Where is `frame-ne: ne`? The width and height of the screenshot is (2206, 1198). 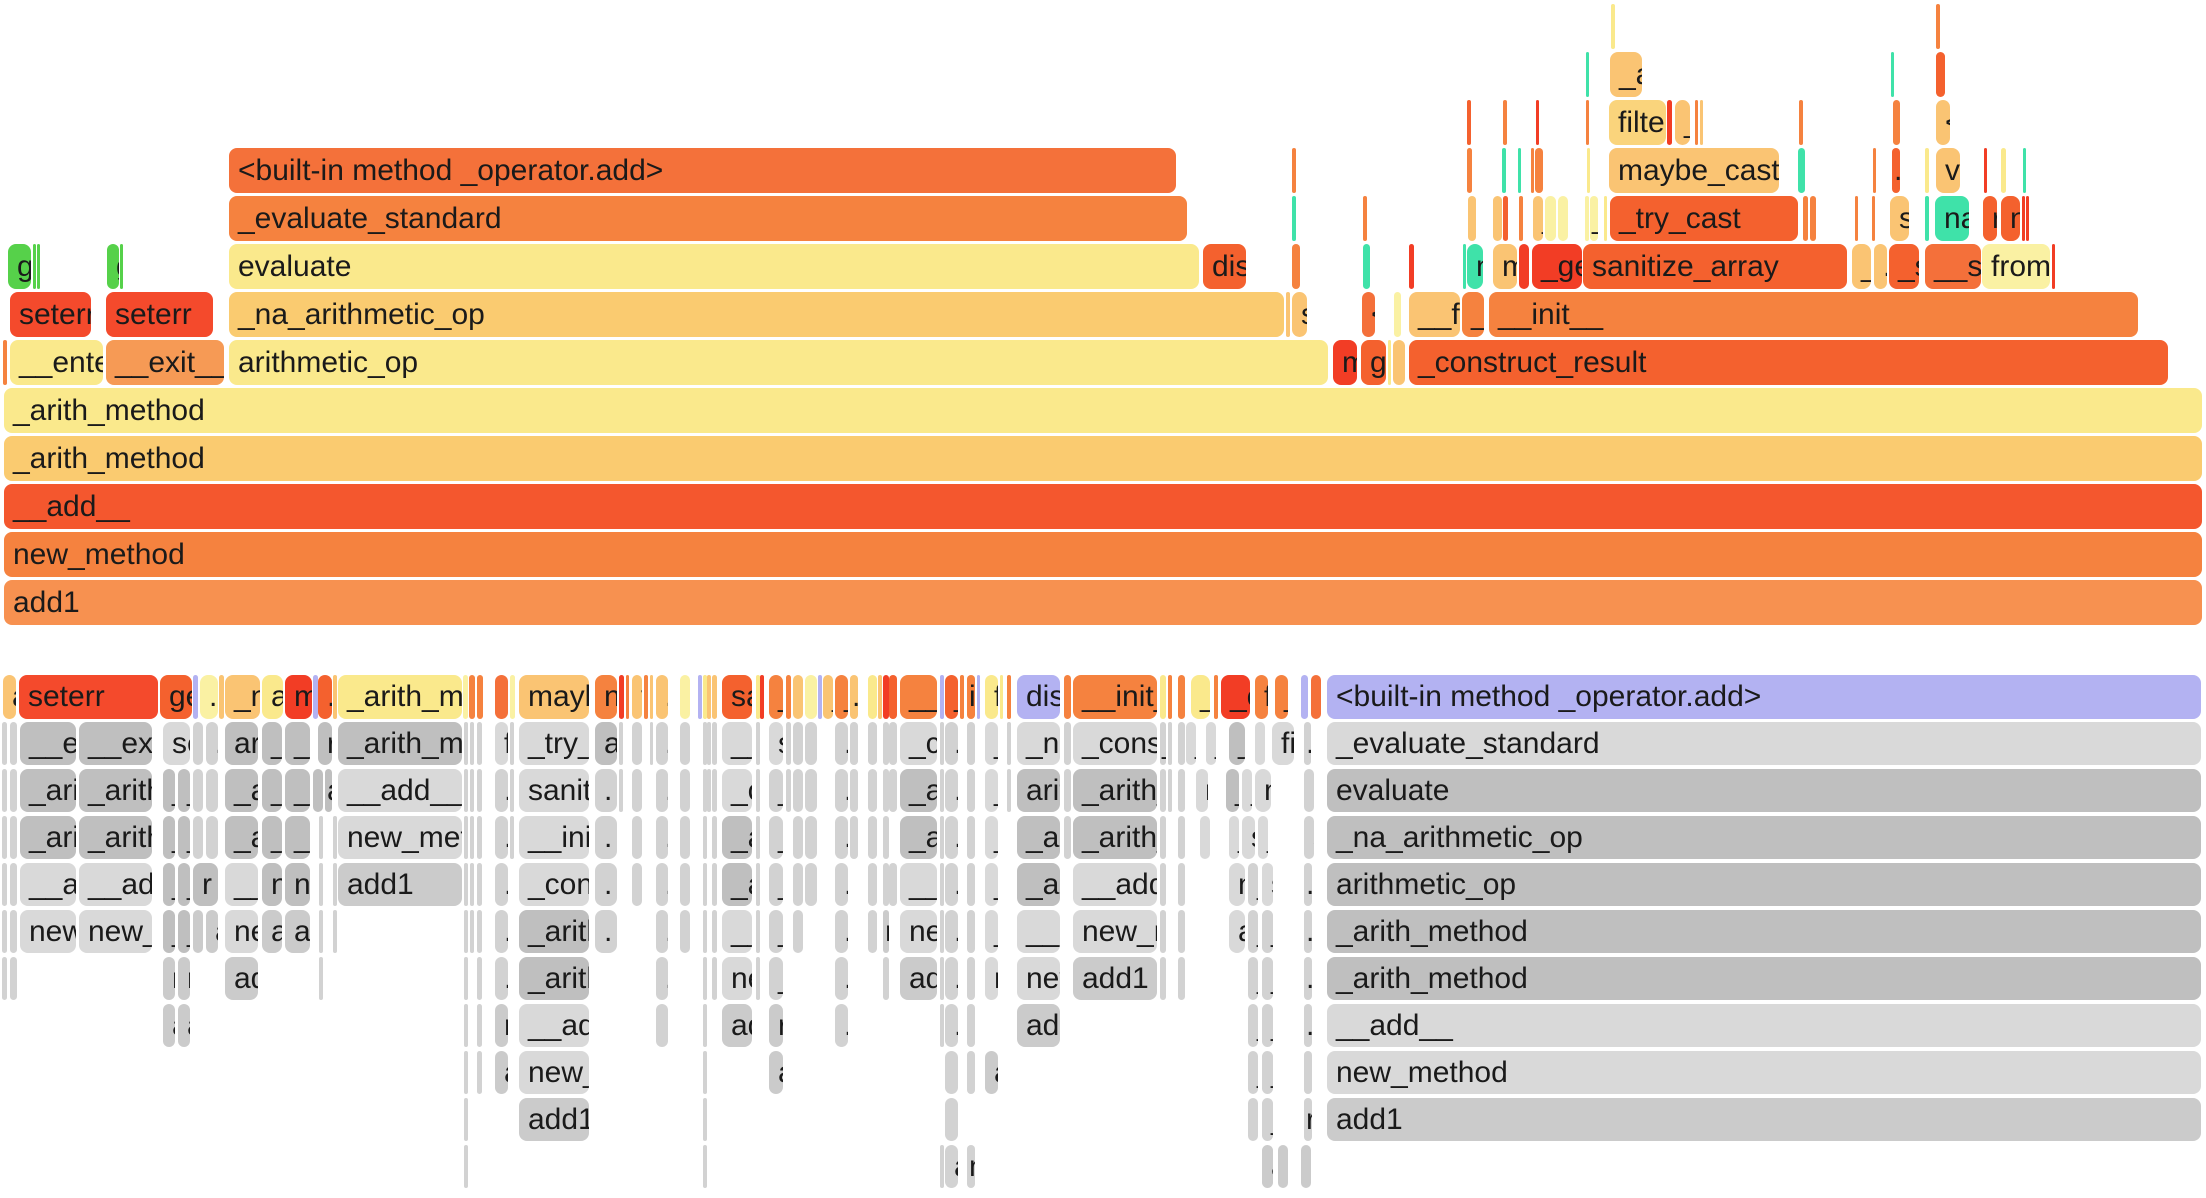
frame-ne: ne is located at coordinates (241, 931).